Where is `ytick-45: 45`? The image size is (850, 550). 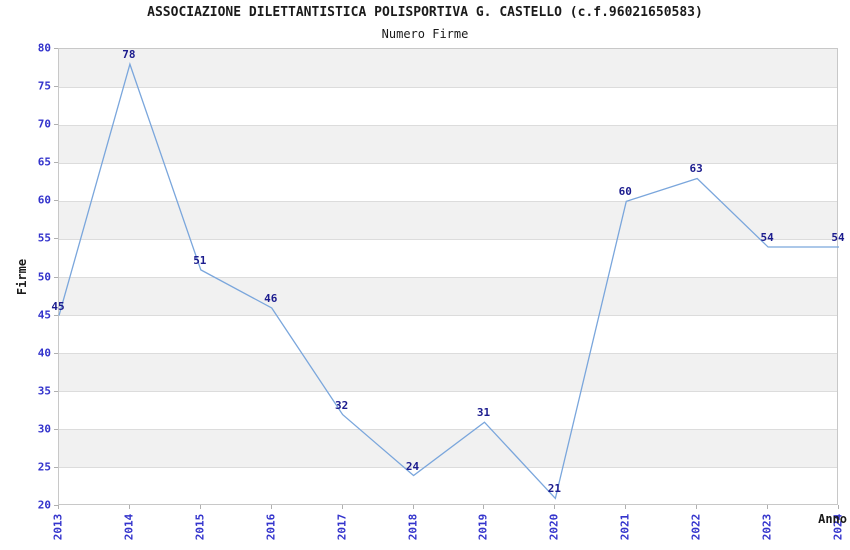 ytick-45: 45 is located at coordinates (44, 315).